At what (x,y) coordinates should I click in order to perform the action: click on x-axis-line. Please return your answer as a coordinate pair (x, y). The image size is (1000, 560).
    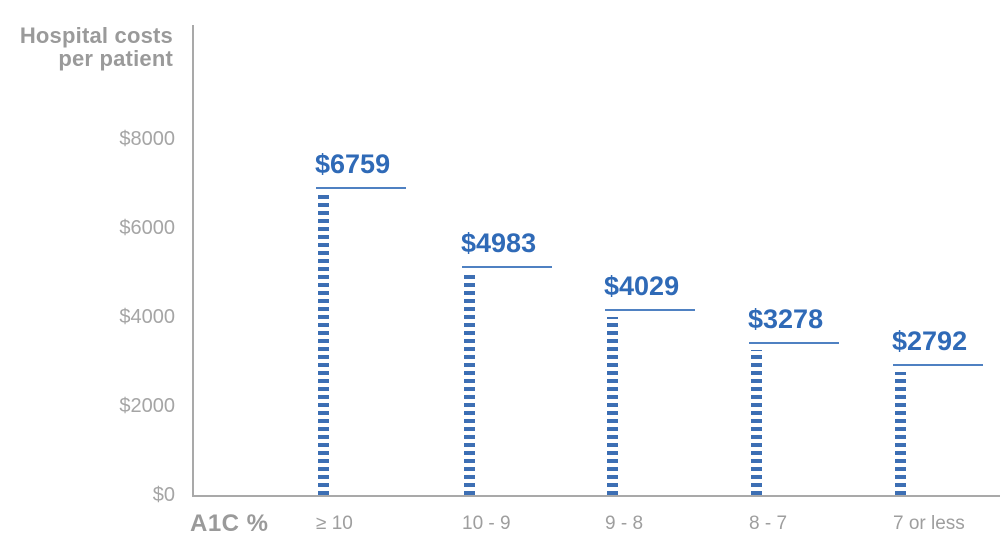
    Looking at the image, I should click on (596, 496).